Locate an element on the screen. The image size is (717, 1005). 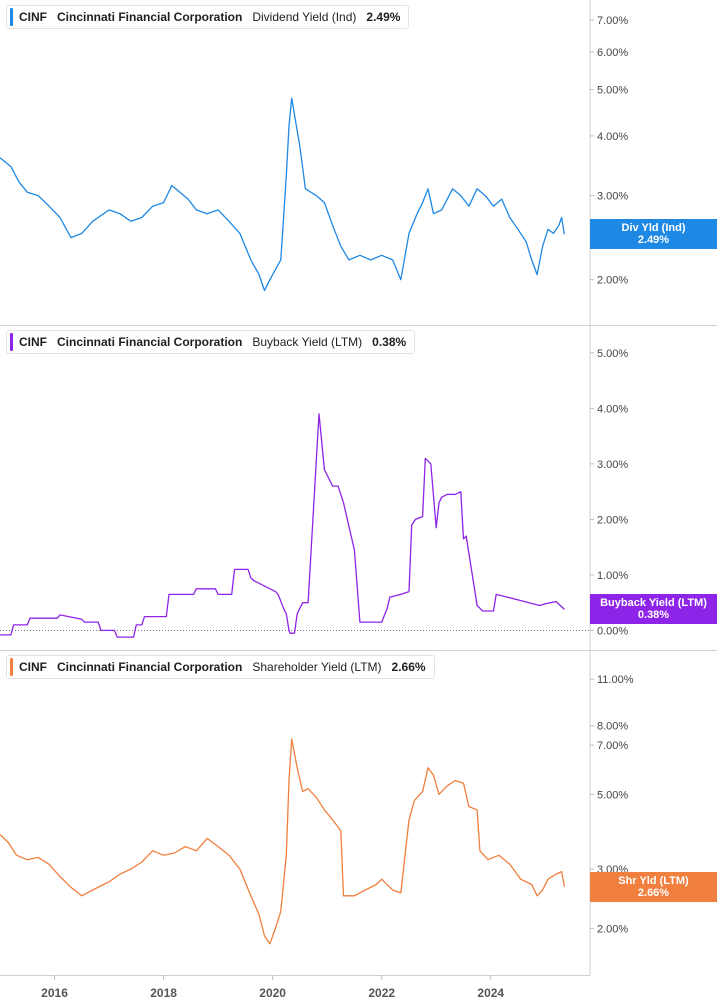
legend-metric-value: 2.66% is located at coordinates (408, 667).